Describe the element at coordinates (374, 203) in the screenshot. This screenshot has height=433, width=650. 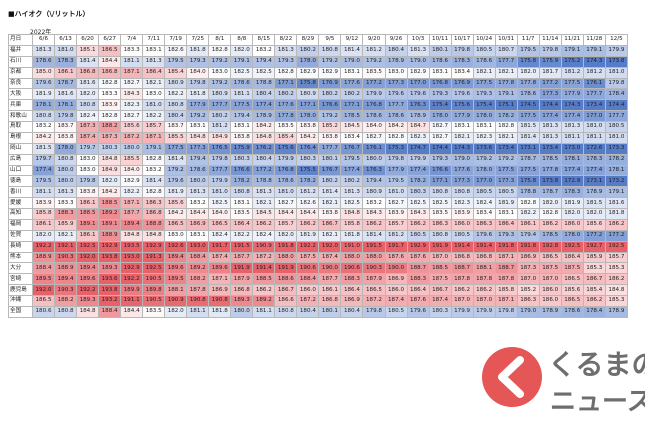
I see `price-cell: 183.2` at that location.